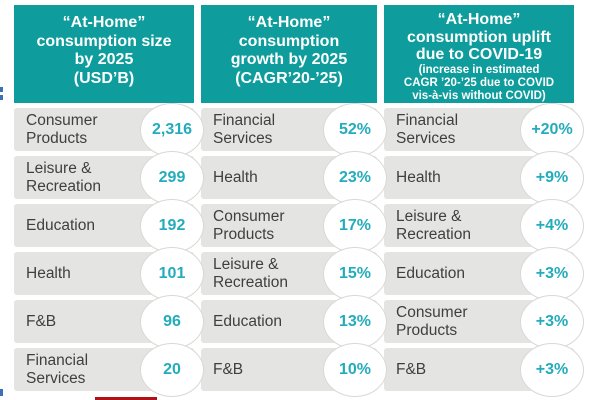 Image resolution: width=600 pixels, height=400 pixels. I want to click on value-text: 15%, so click(355, 273).